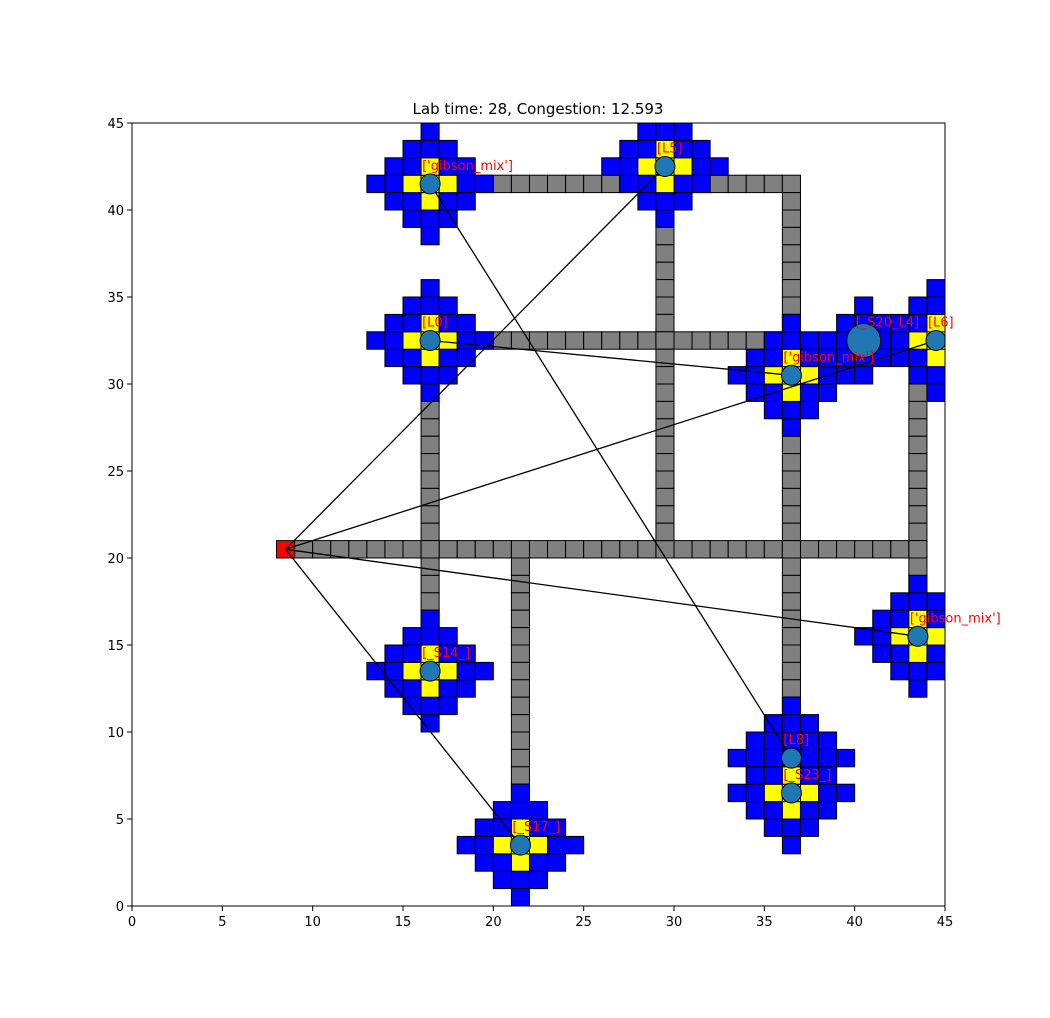 The height and width of the screenshot is (1018, 1050). Describe the element at coordinates (115, 385) in the screenshot. I see `y-tick-label: 30` at that location.